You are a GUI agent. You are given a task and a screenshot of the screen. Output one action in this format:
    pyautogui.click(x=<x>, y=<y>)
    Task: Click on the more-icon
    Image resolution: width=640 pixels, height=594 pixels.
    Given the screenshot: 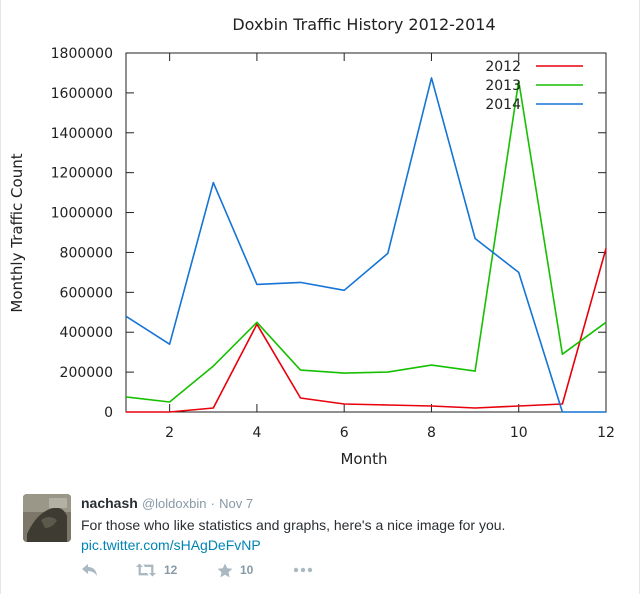 What is the action you would take?
    pyautogui.click(x=303, y=570)
    